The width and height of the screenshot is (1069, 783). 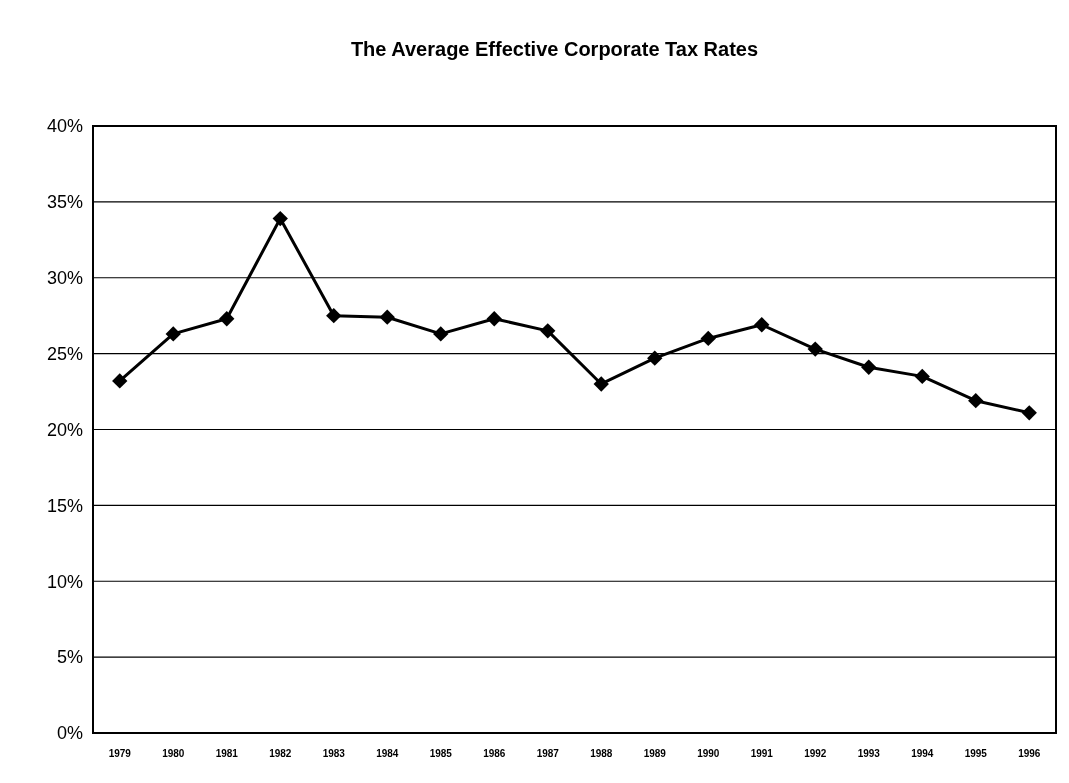 I want to click on y-tick-label: 35%, so click(x=64, y=202).